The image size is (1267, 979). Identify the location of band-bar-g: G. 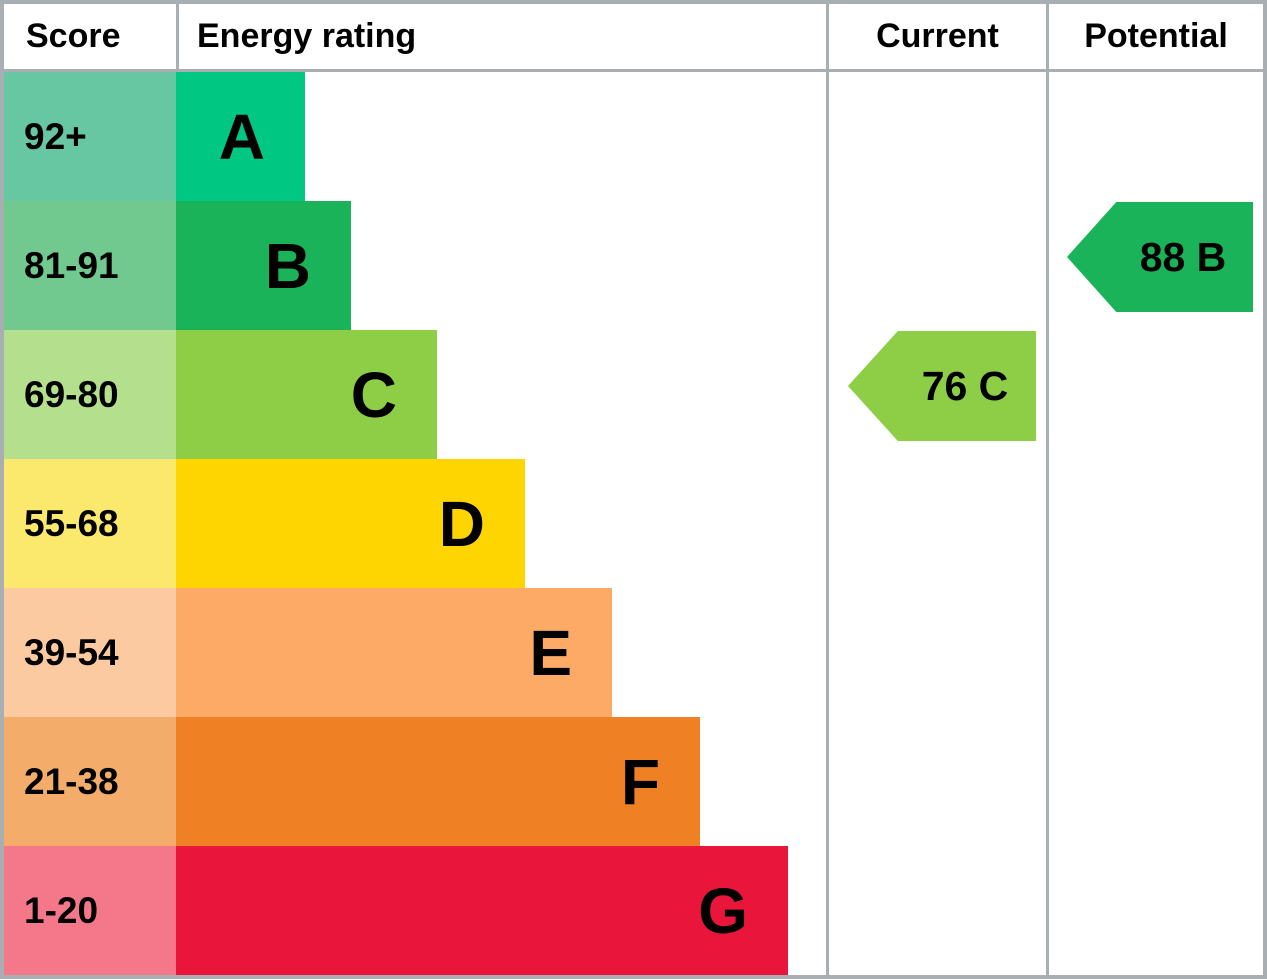
(482, 910).